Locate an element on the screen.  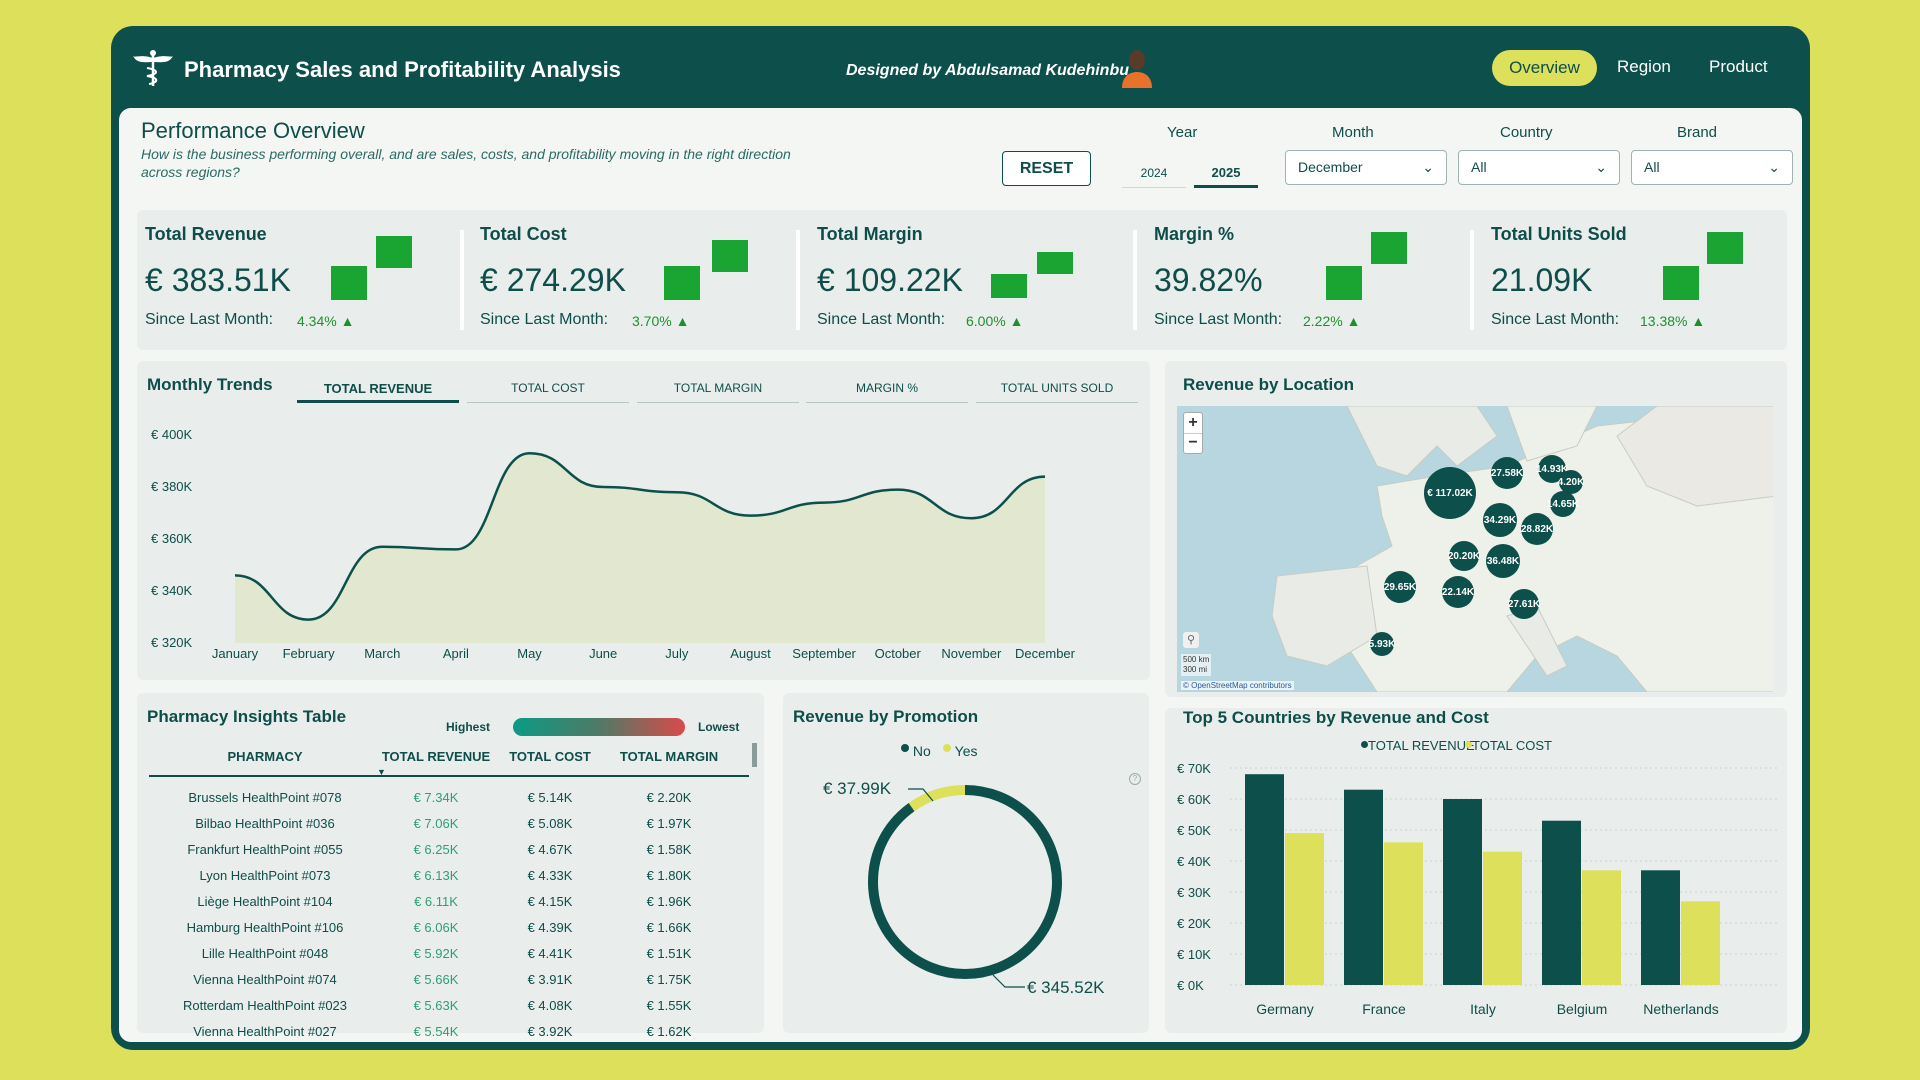
margin-cell: € 2.20K is located at coordinates (669, 797).